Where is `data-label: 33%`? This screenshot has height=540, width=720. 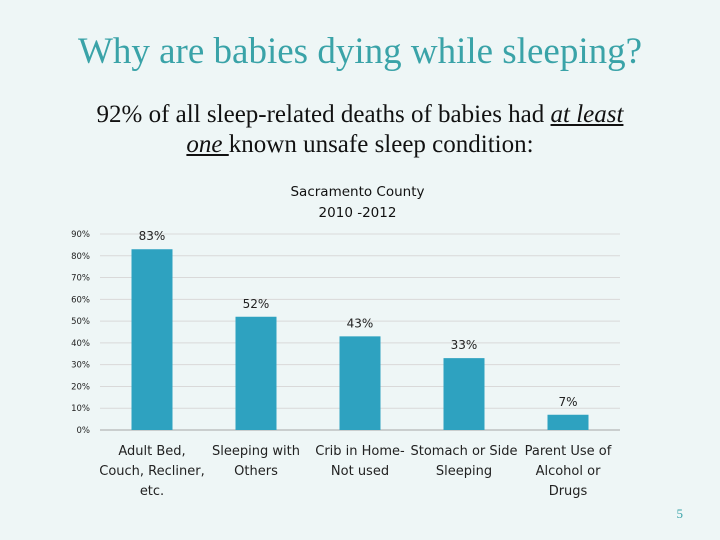
data-label: 33% is located at coordinates (464, 345).